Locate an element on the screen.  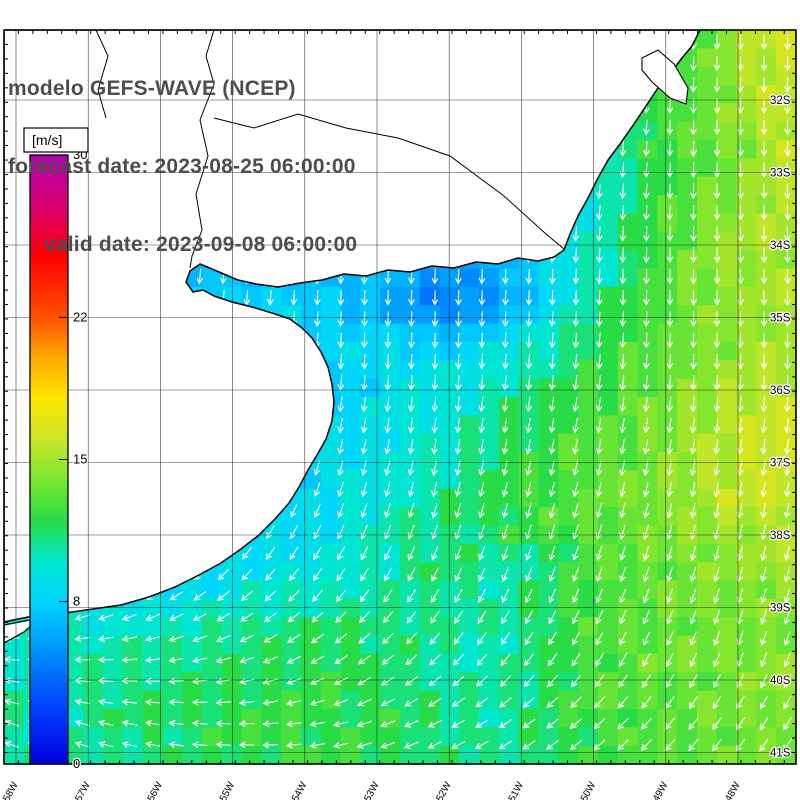
lat-label: 35S is located at coordinates (780, 319).